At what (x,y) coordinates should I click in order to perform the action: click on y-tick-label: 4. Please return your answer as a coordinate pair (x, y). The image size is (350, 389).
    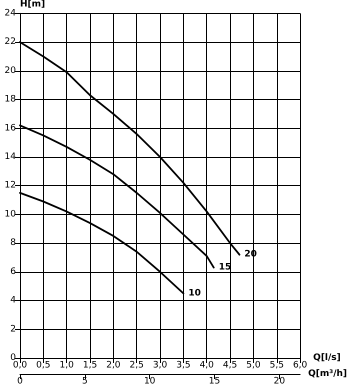
    Looking at the image, I should click on (13, 301).